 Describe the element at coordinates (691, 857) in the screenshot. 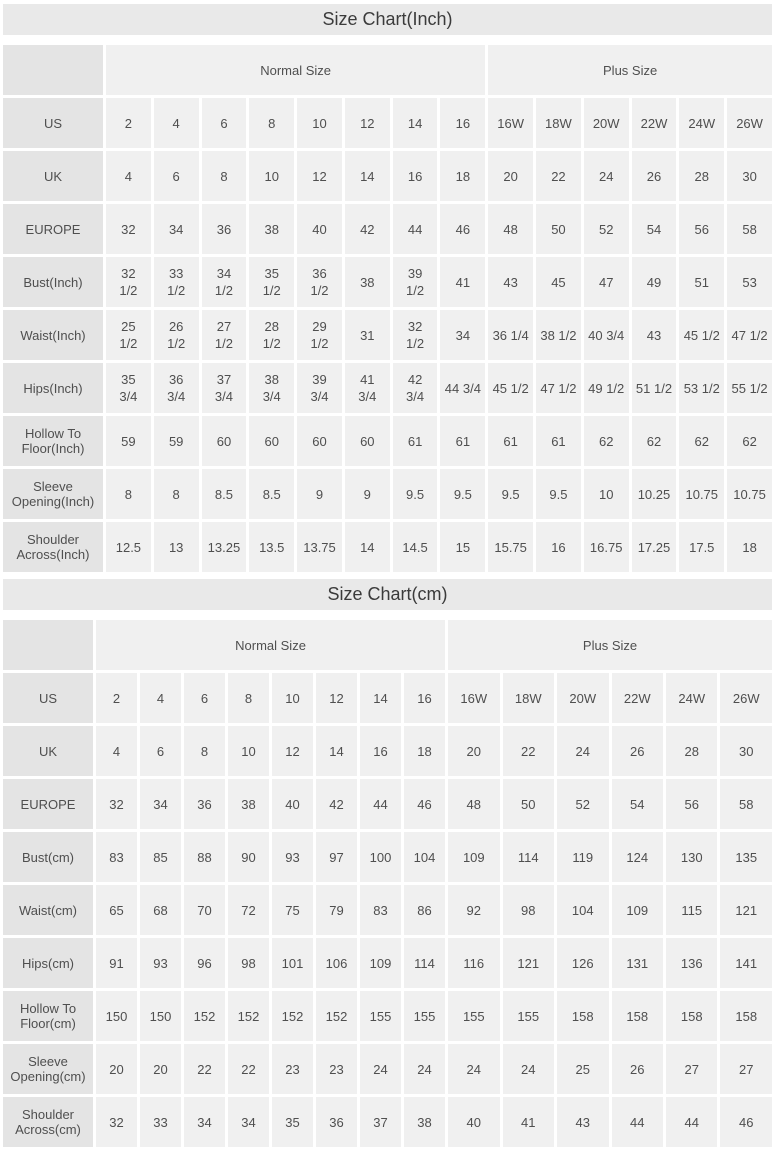

I see `size-cell: 130` at that location.